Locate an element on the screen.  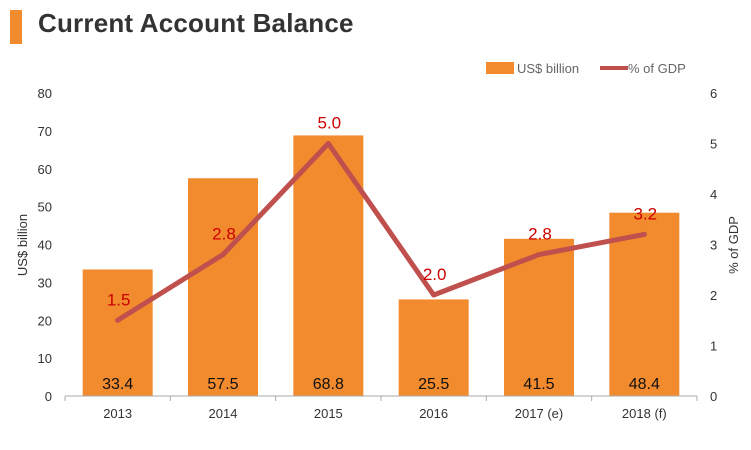
bar-value-label: 68.8 is located at coordinates (328, 384).